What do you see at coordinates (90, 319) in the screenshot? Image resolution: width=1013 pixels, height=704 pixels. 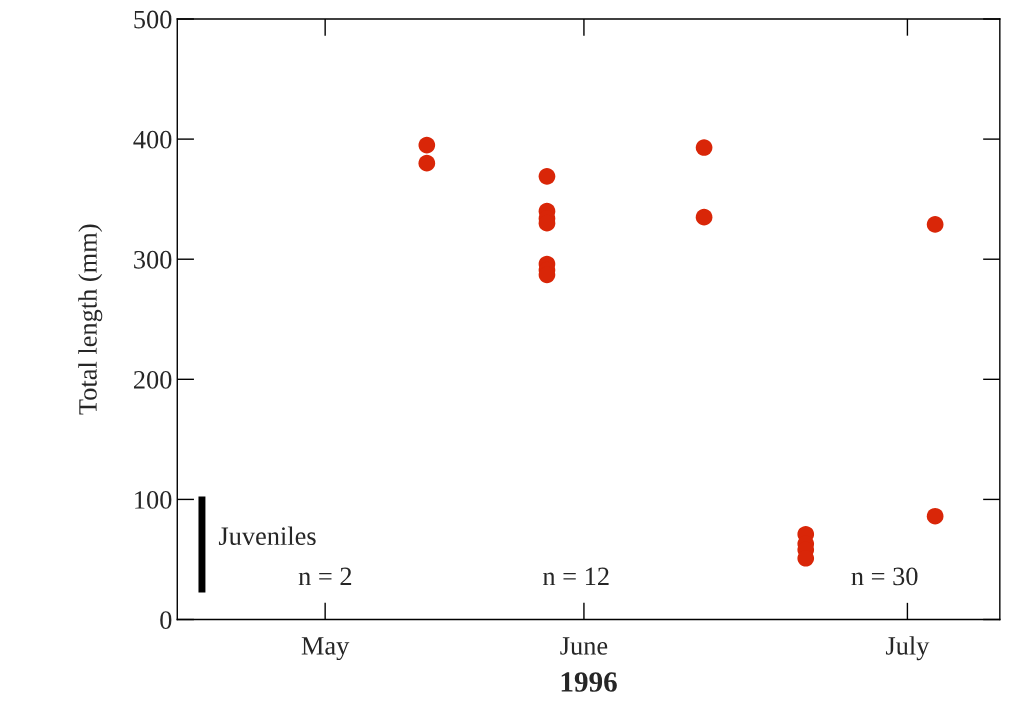 I see `y-axis-title: Total length (mm)` at bounding box center [90, 319].